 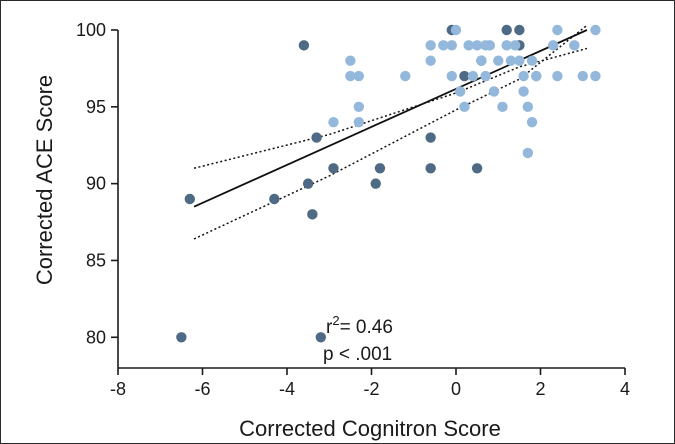 I want to click on y-tick-label: 90, so click(x=96, y=184).